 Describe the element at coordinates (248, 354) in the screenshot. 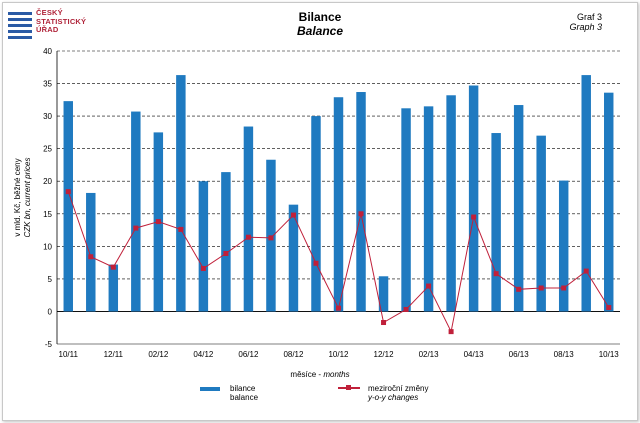

I see `x-tick-label: 06/12` at that location.